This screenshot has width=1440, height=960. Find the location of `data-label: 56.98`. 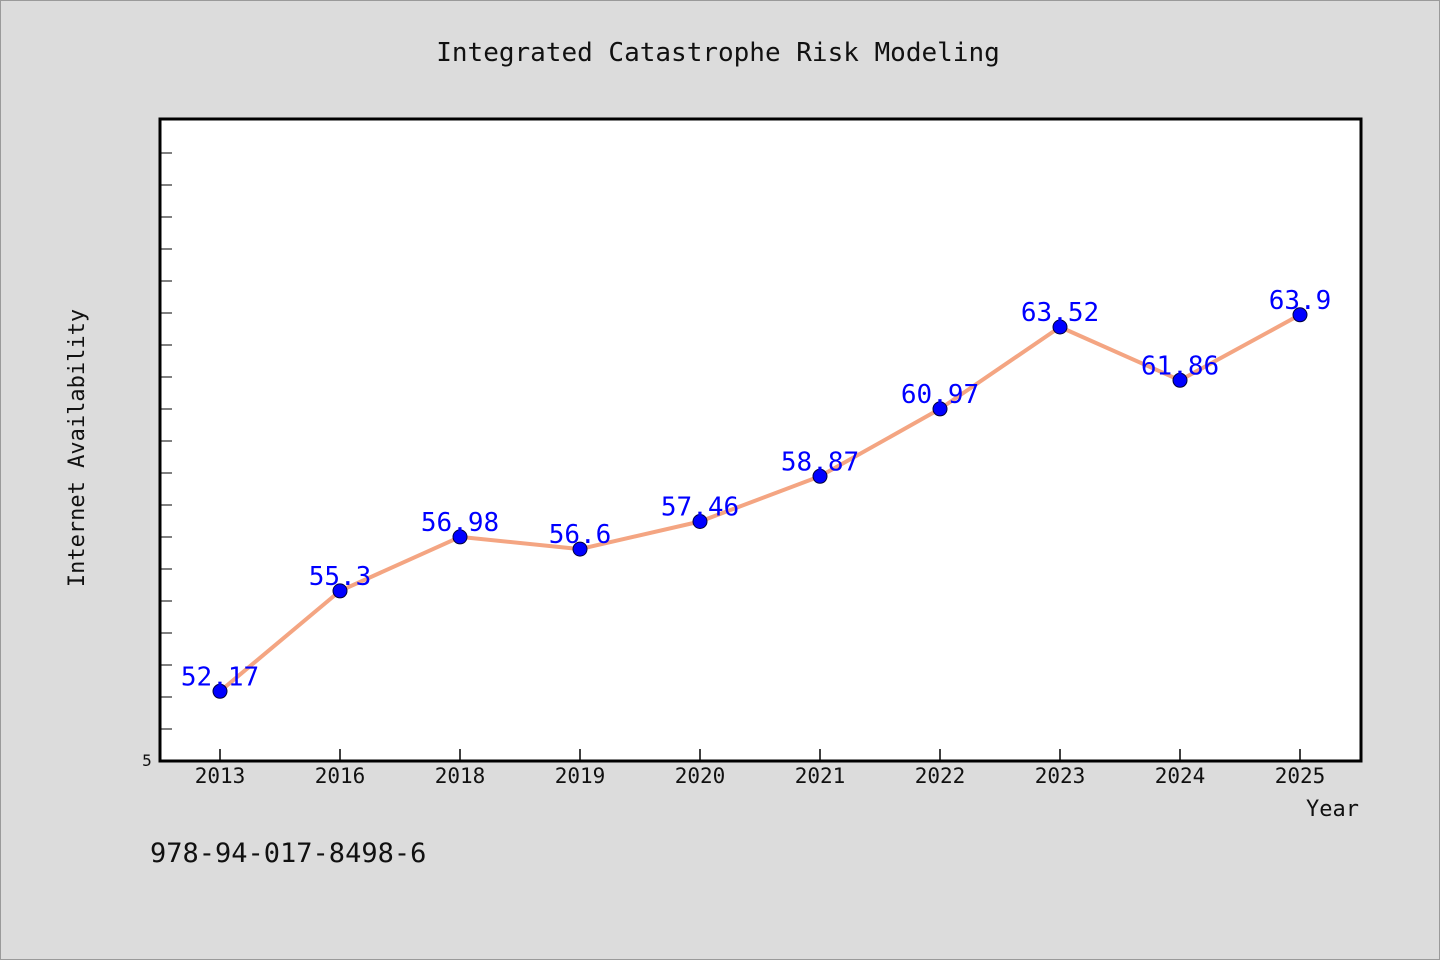

data-label: 56.98 is located at coordinates (460, 523).